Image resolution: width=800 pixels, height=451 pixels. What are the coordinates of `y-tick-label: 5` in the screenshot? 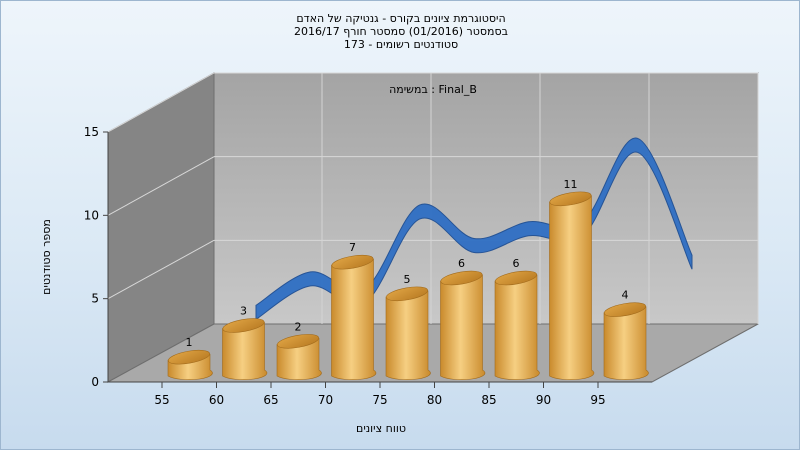 It's located at (95, 299).